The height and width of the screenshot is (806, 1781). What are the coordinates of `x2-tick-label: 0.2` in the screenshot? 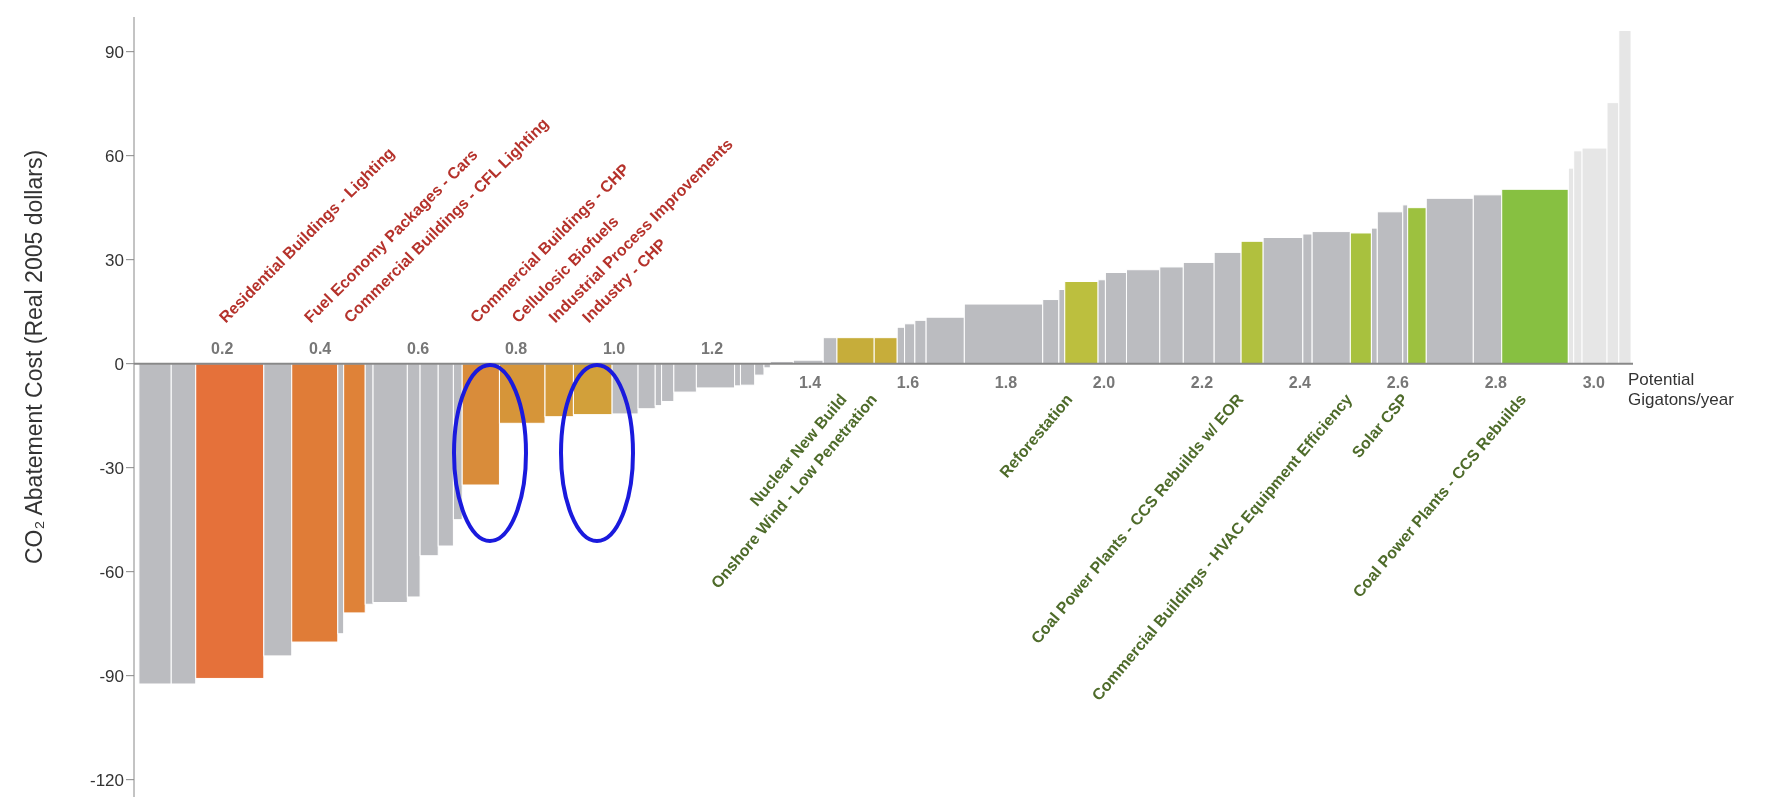 It's located at (222, 348).